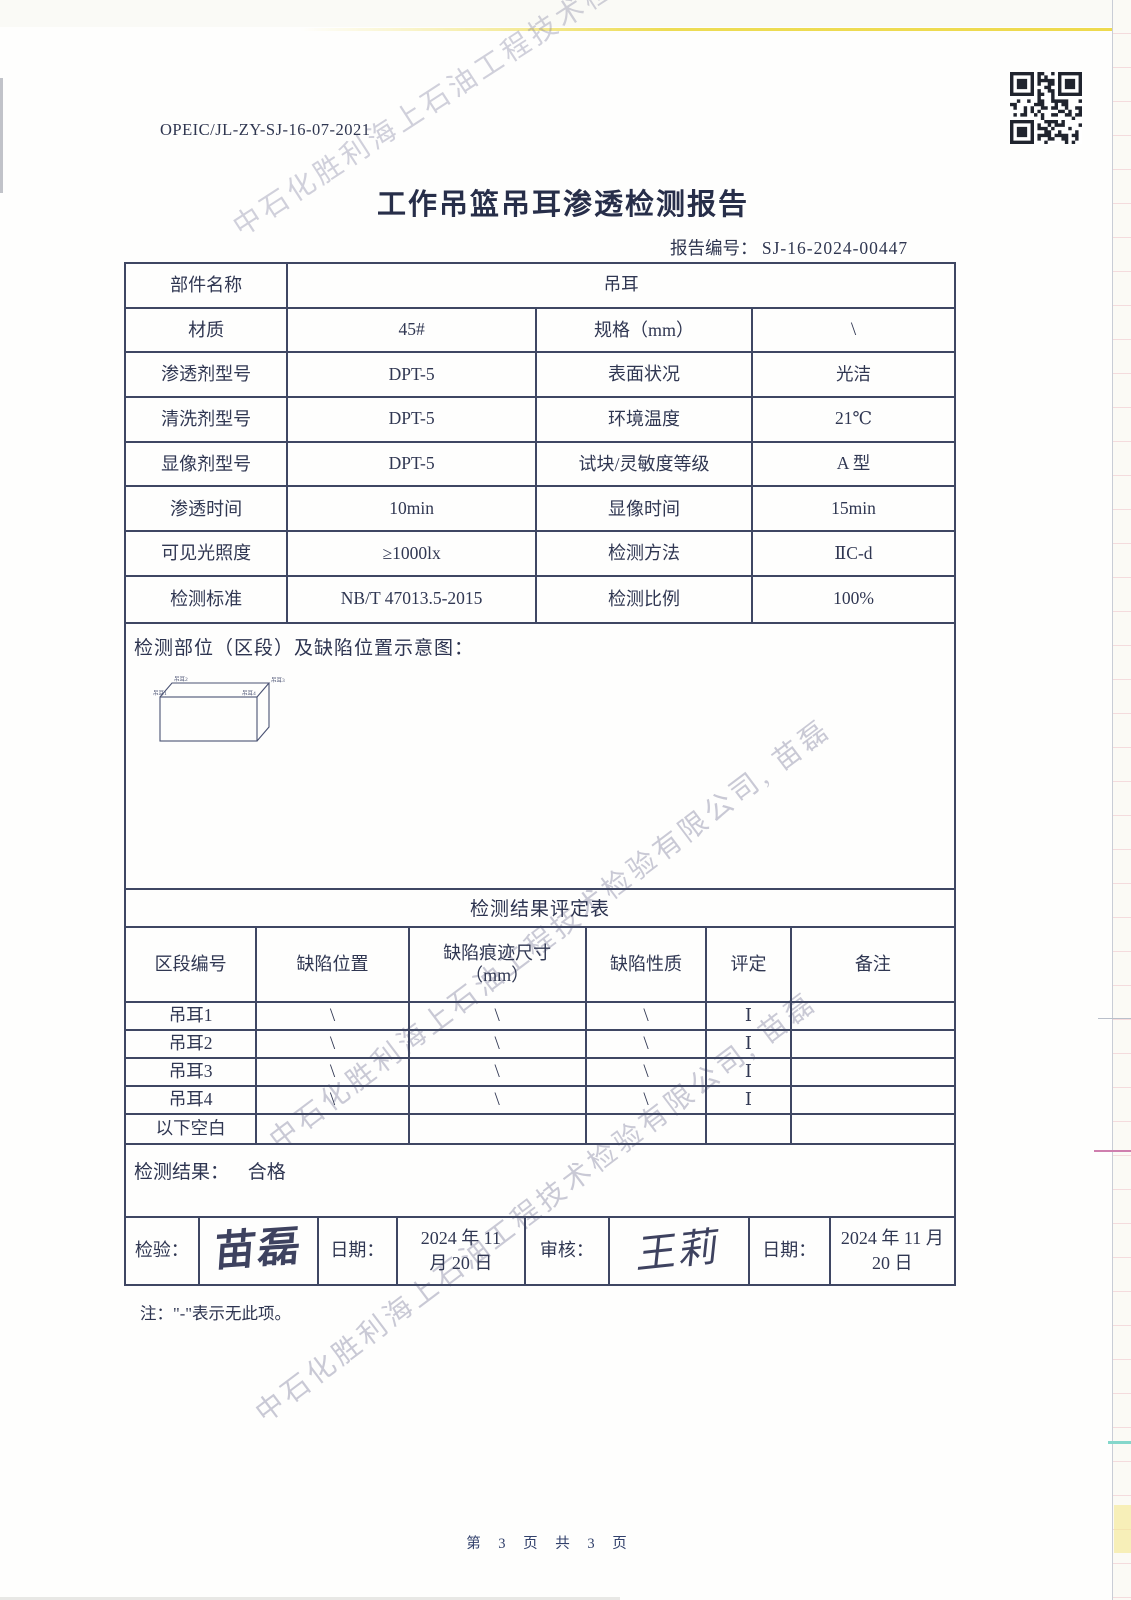  What do you see at coordinates (707, 29) in the screenshot?
I see `scan-yellow-highlight-line` at bounding box center [707, 29].